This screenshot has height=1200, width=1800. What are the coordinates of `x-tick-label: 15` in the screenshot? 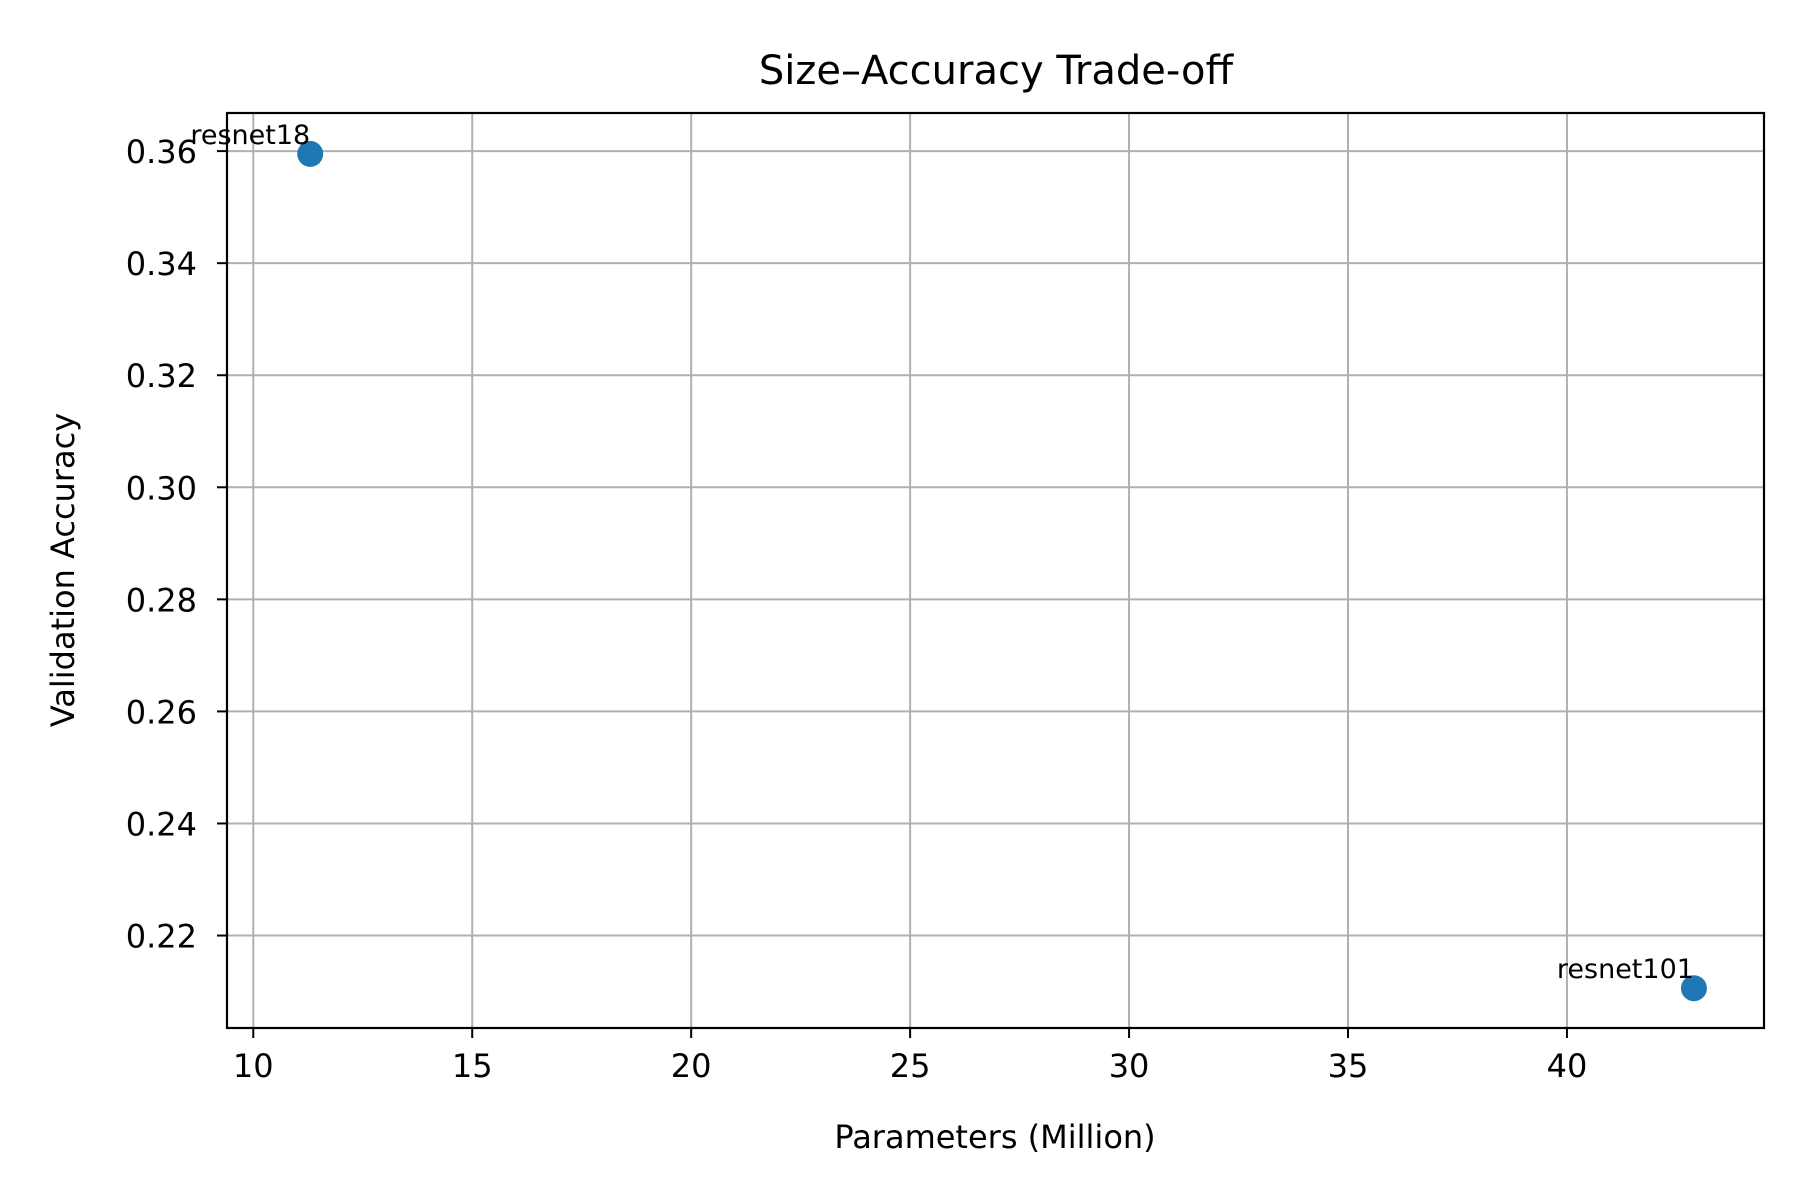 It's located at (472, 1066).